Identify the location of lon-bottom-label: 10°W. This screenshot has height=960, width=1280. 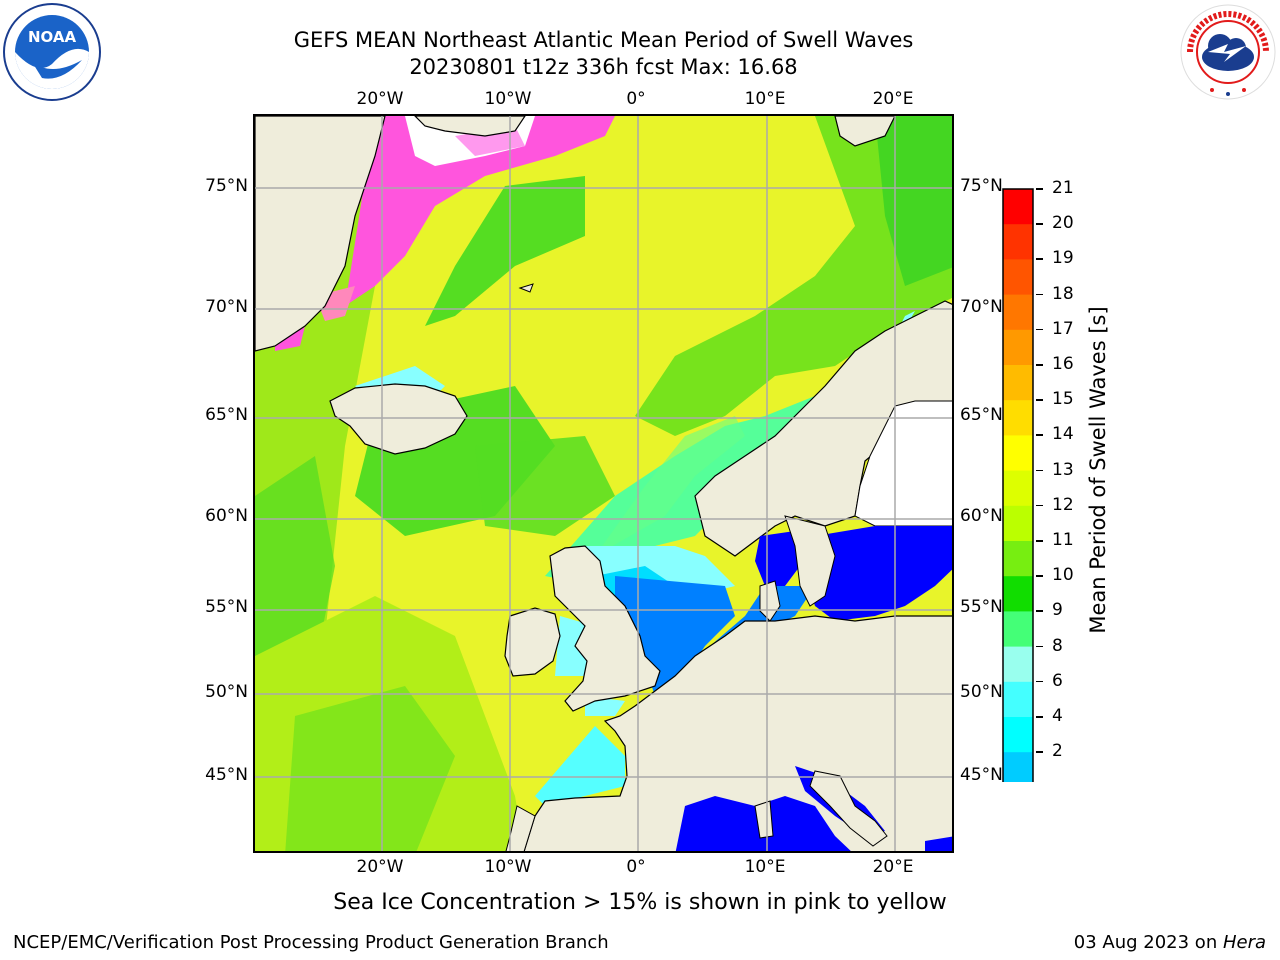
(508, 867).